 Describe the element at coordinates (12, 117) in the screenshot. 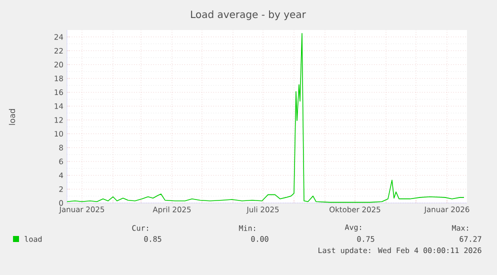

I see `y-axis-title: load` at that location.